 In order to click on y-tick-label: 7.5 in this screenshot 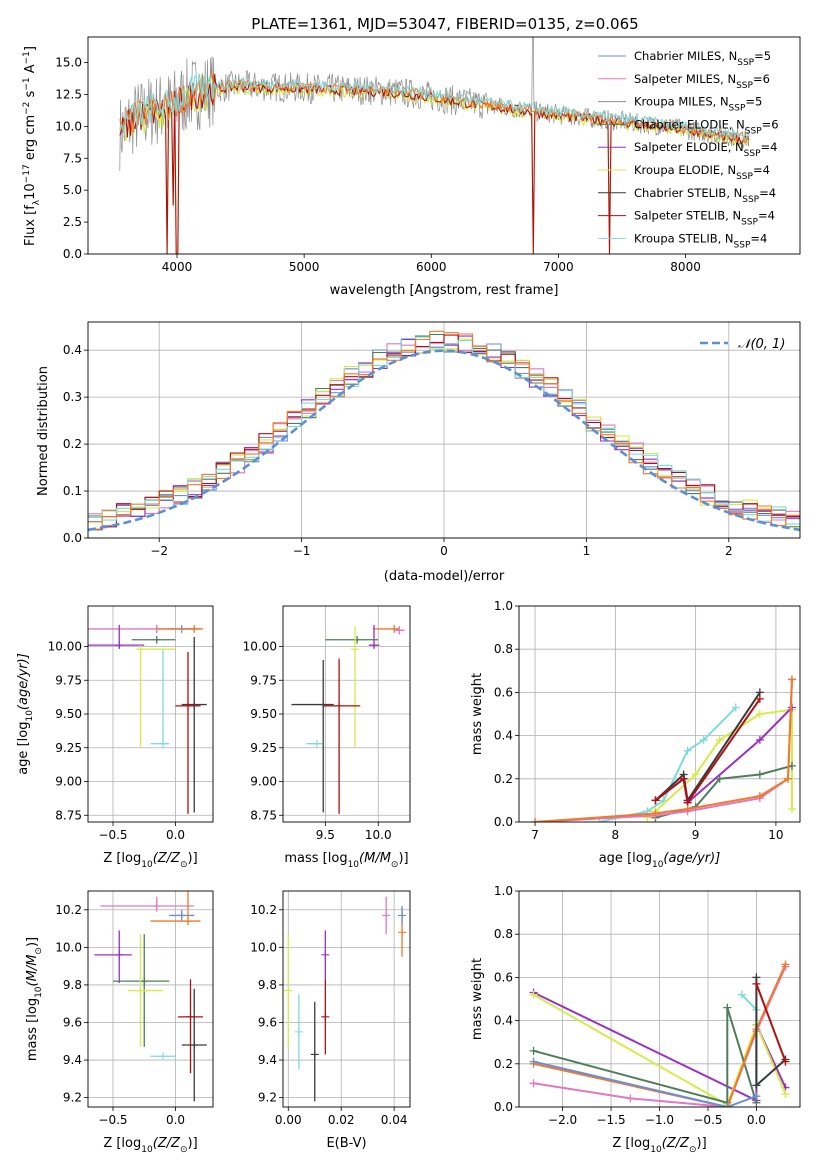, I will do `click(72, 158)`.